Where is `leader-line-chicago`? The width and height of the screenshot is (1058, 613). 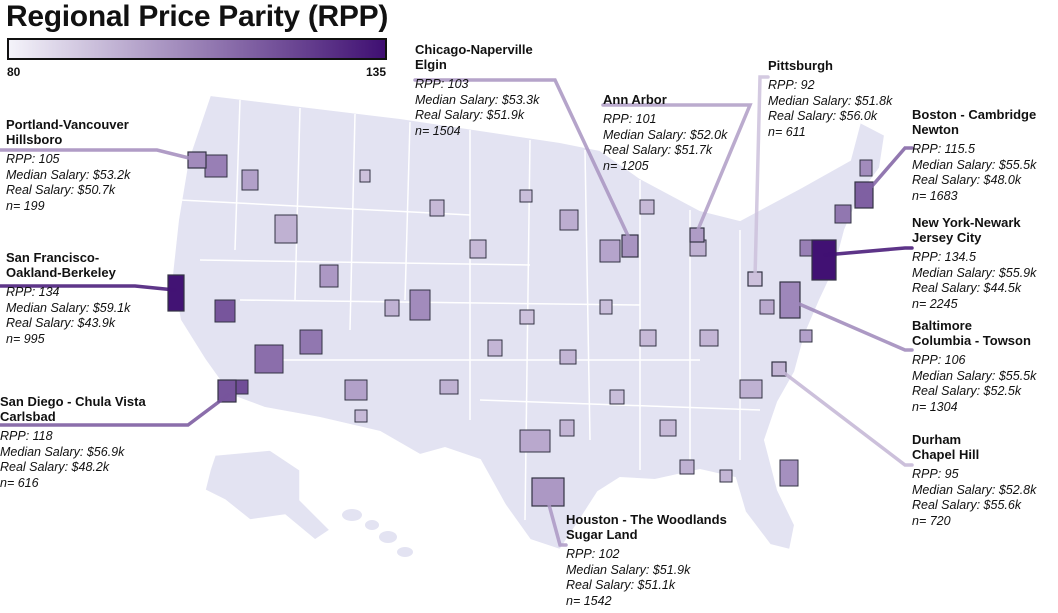 leader-line-chicago is located at coordinates (522, 160).